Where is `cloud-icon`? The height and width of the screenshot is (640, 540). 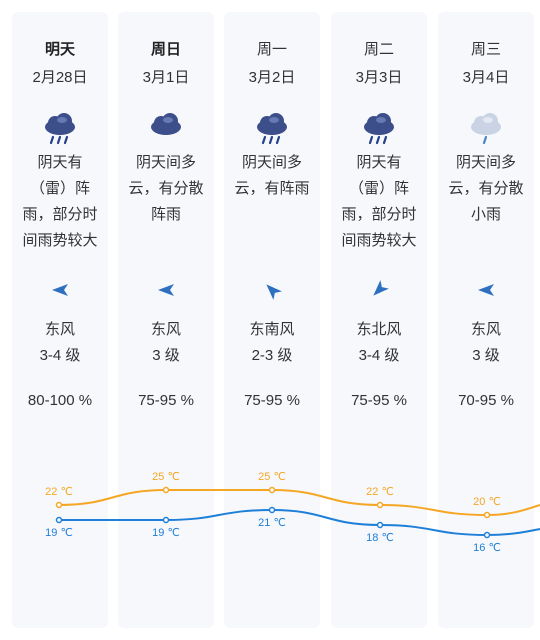
cloud-icon is located at coordinates (166, 132).